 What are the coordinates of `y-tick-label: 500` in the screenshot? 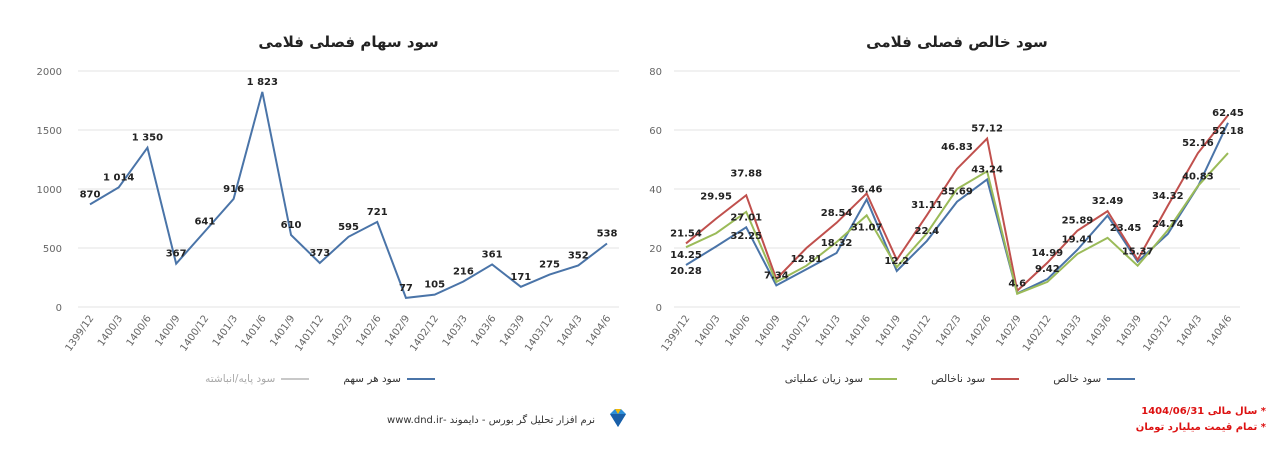 It's located at (52, 249).